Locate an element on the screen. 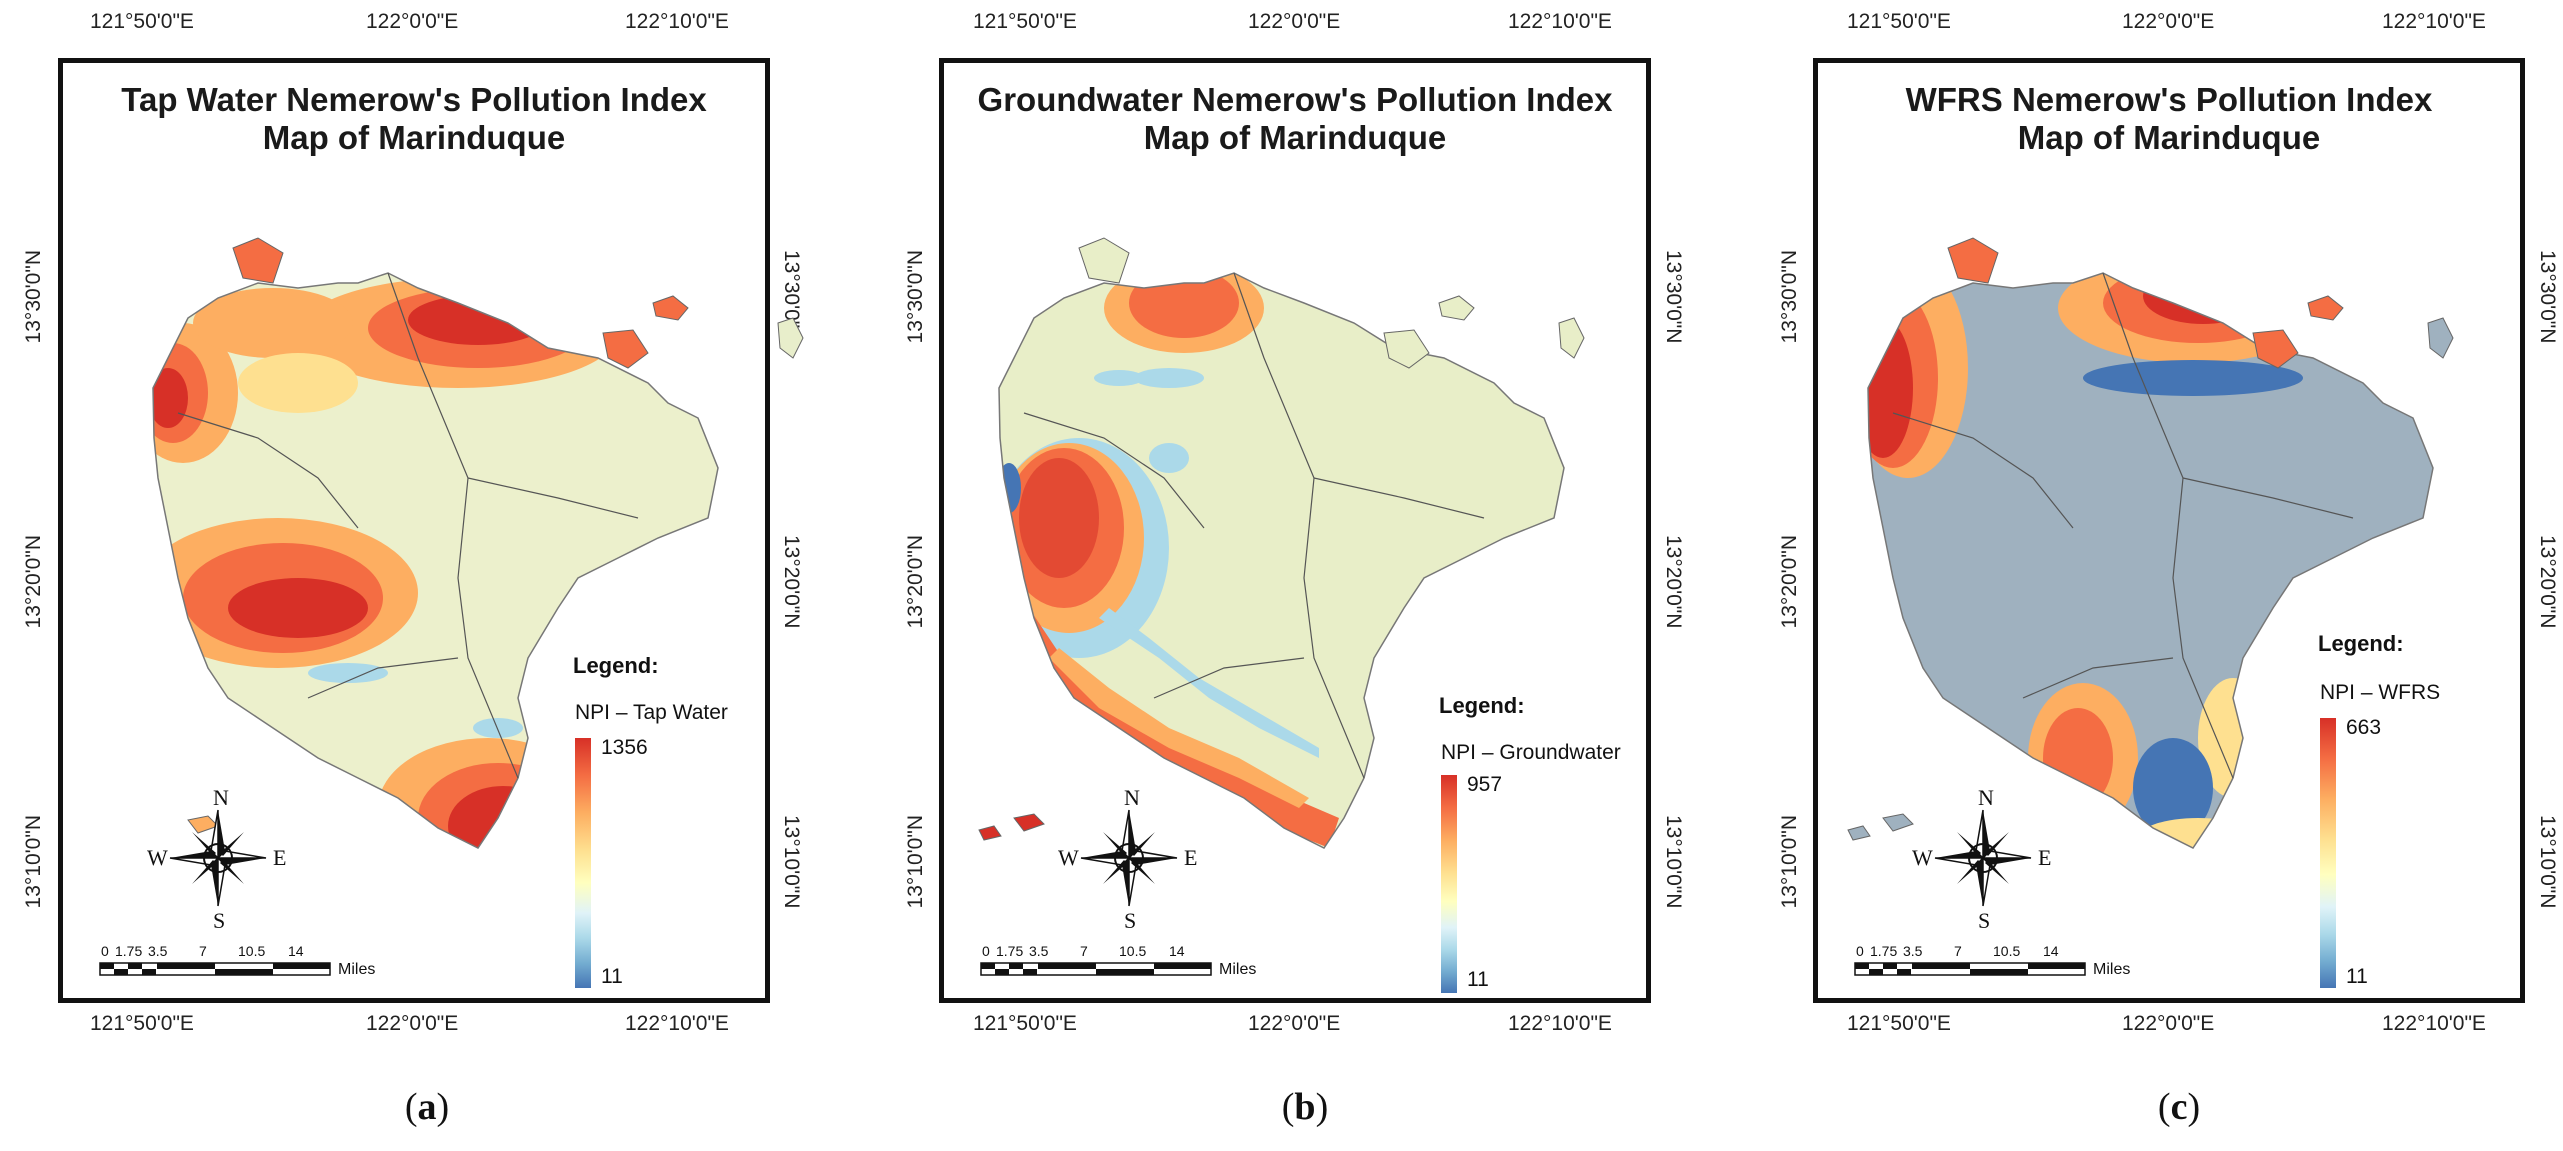 This screenshot has width=2563, height=1151. caption-c: (c) is located at coordinates (2179, 1107).